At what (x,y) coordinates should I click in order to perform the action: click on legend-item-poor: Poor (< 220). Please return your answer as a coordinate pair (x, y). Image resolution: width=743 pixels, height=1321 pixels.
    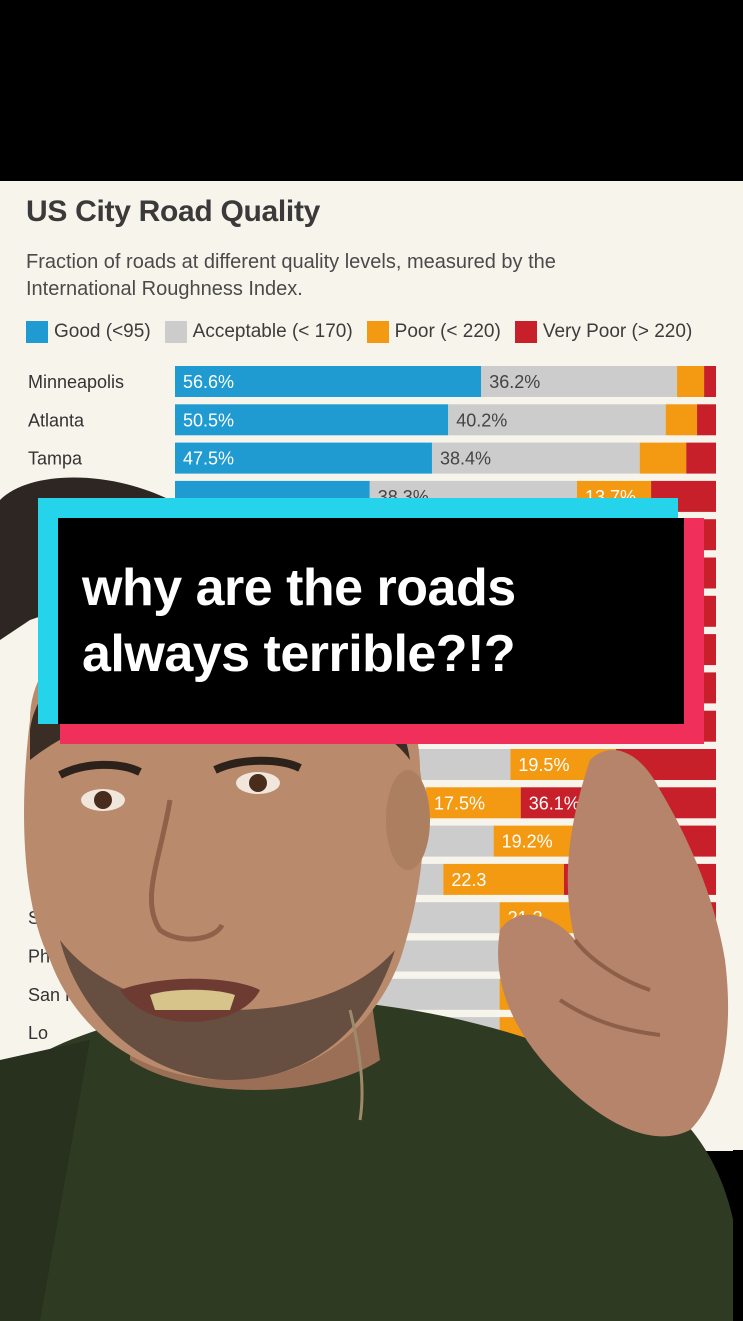
    Looking at the image, I should click on (433, 332).